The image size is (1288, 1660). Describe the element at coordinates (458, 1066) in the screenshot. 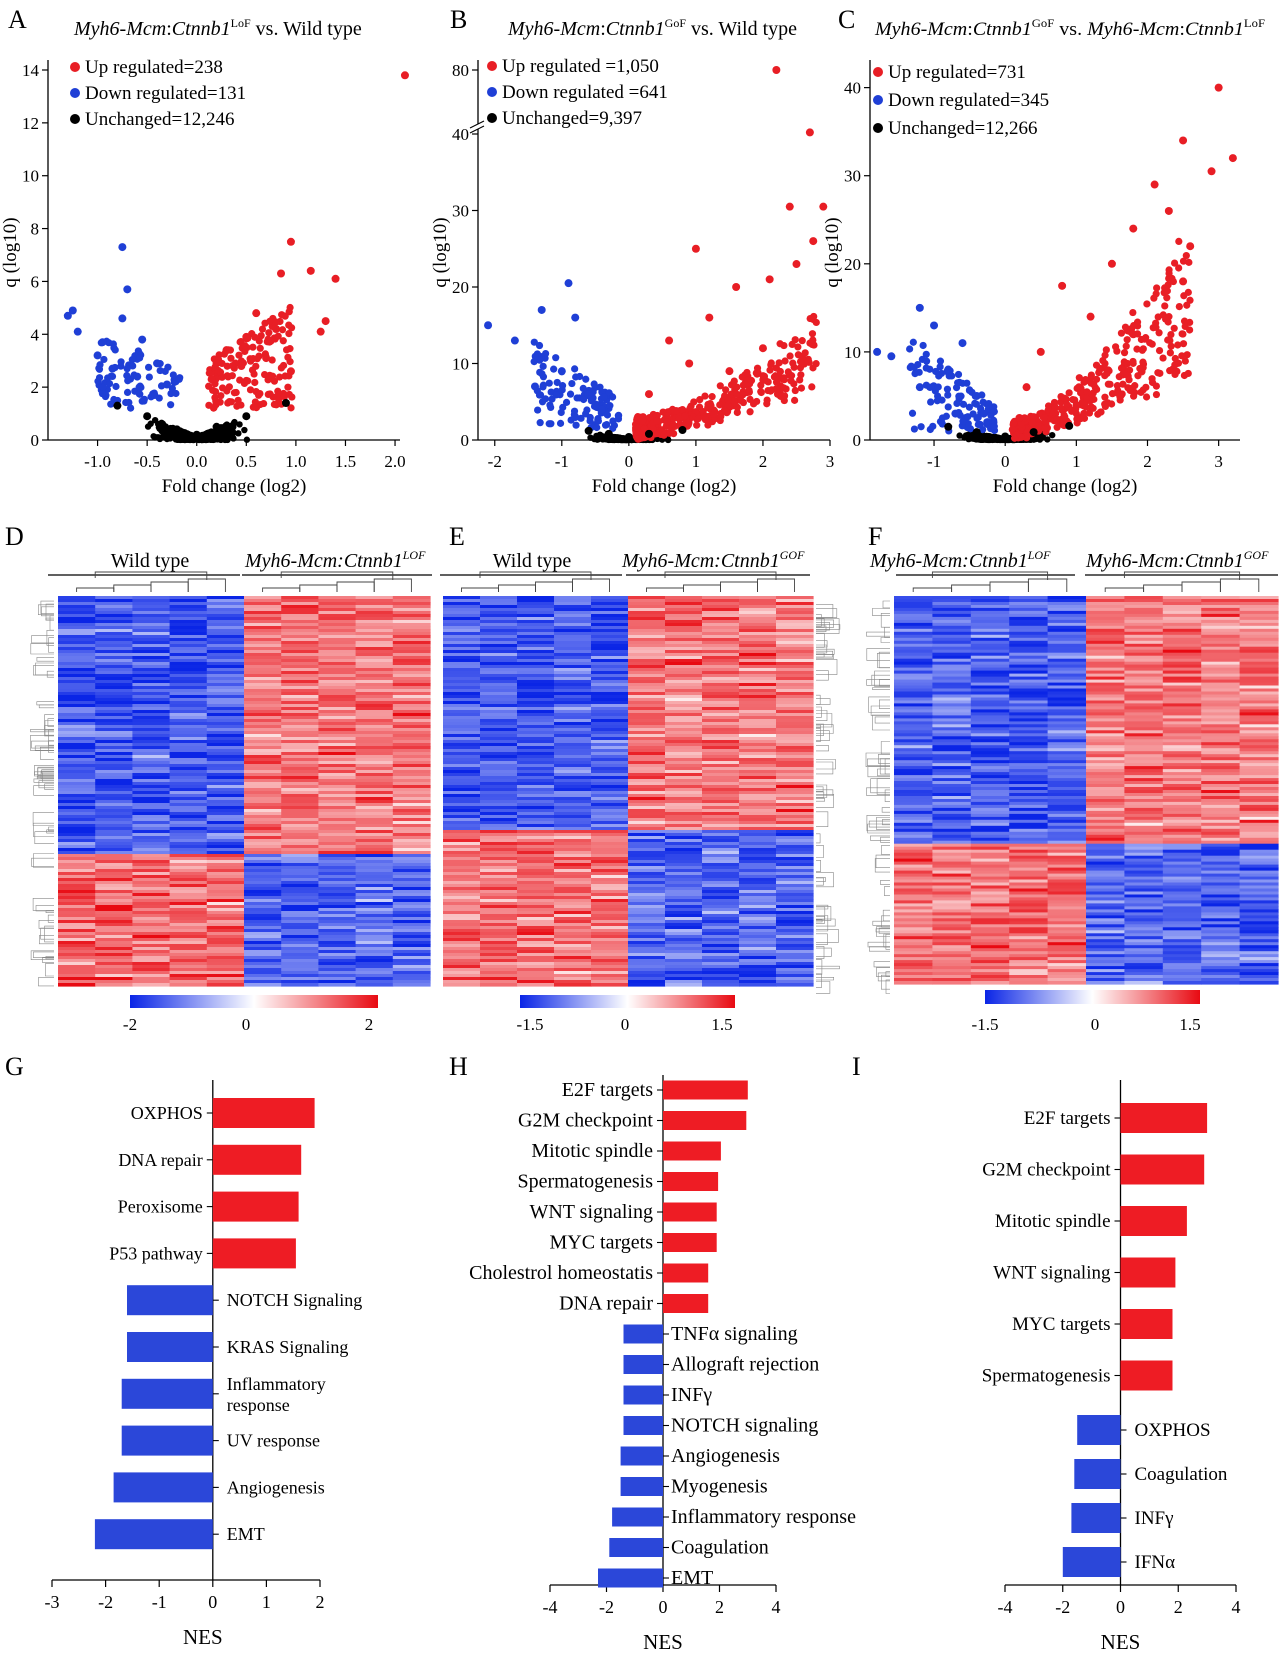

I see `panel-letter-h: H` at that location.